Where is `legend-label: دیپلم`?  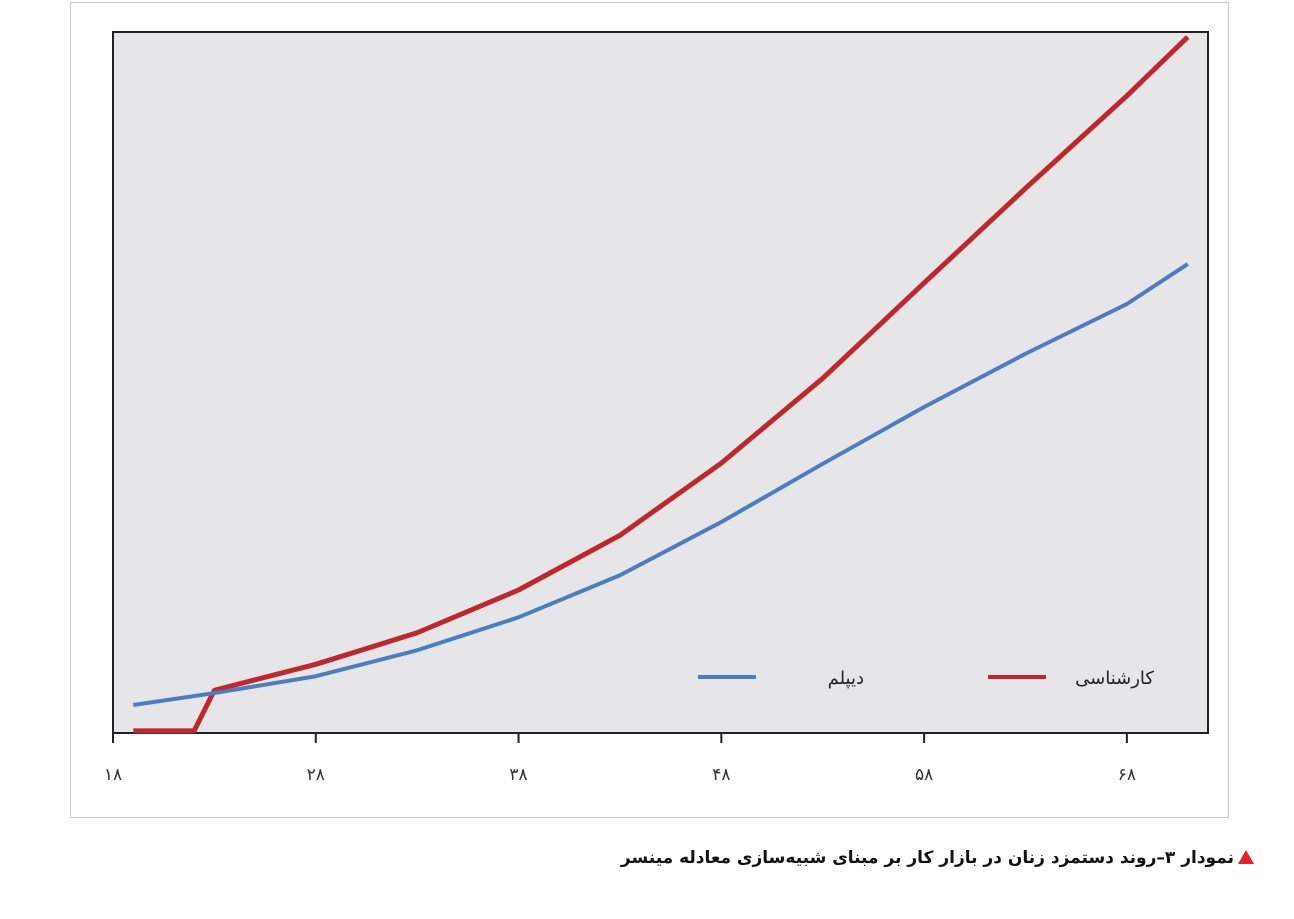 legend-label: دیپلم is located at coordinates (846, 678).